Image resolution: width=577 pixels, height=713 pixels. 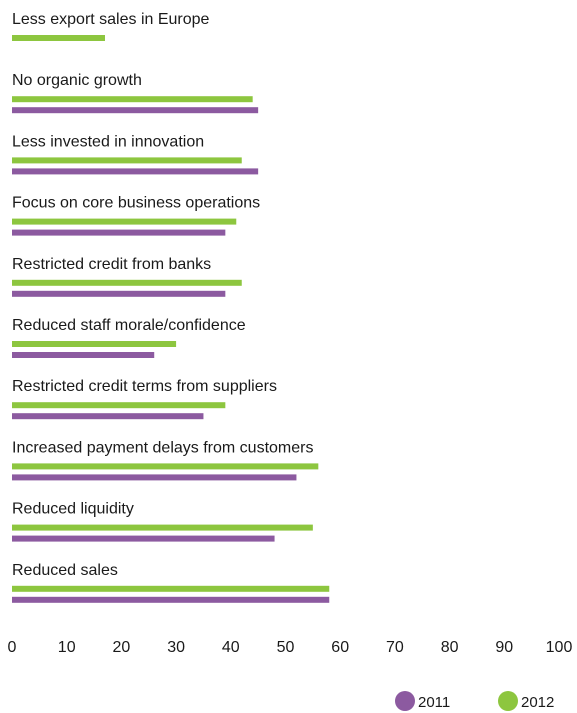 What do you see at coordinates (405, 701) in the screenshot?
I see `legend-swatch-2011` at bounding box center [405, 701].